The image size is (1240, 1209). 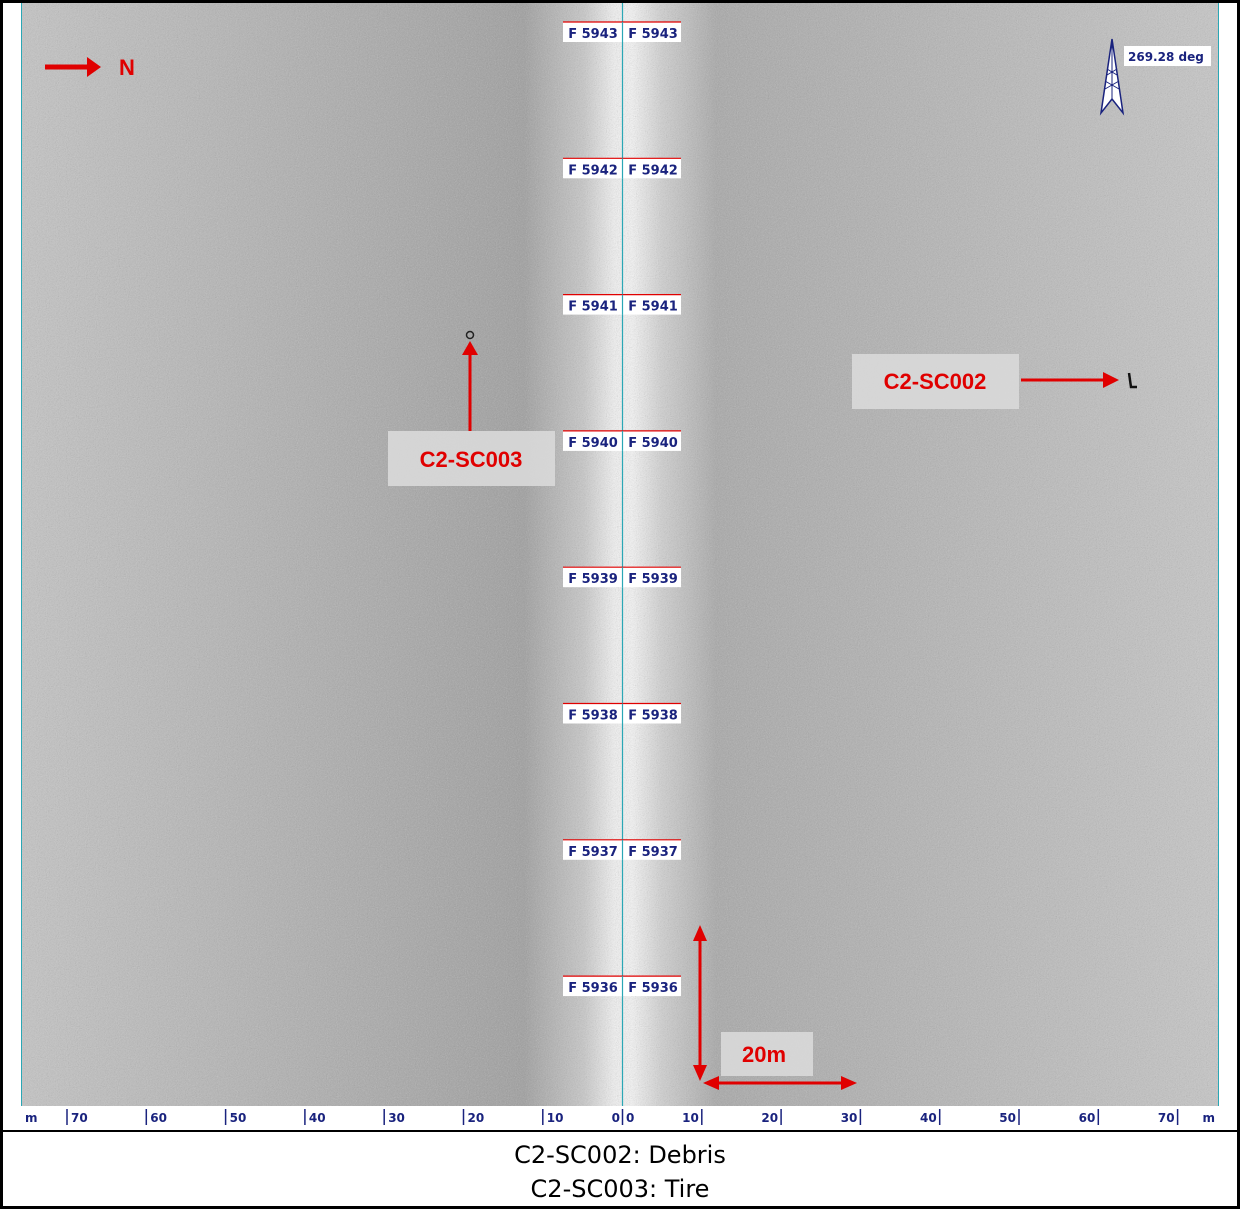 What do you see at coordinates (593, 716) in the screenshot?
I see `fix-label-port: F 5938` at bounding box center [593, 716].